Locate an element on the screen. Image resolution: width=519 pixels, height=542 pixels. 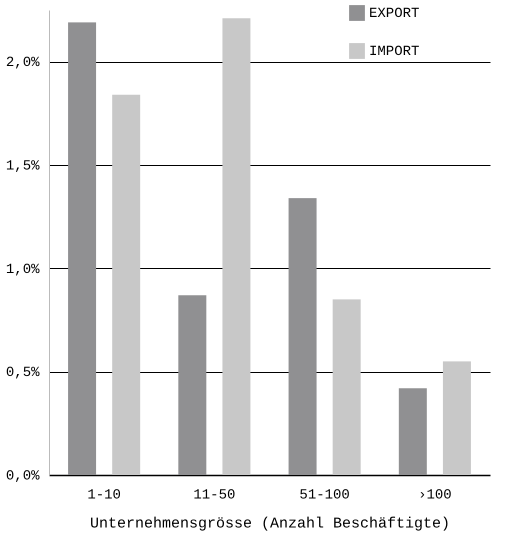
legend-label: IMPORT is located at coordinates (394, 52).